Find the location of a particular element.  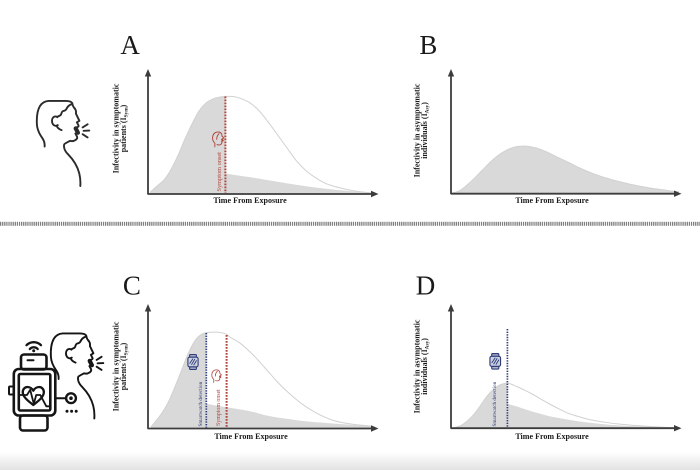

svg-text: B is located at coordinates (428, 45).